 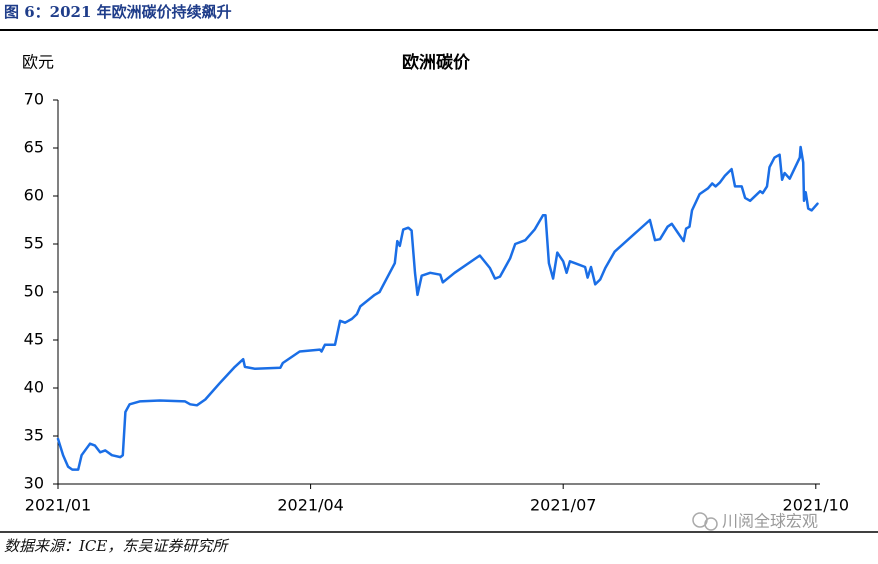 I want to click on y-tick-label: 45, so click(x=34, y=339).